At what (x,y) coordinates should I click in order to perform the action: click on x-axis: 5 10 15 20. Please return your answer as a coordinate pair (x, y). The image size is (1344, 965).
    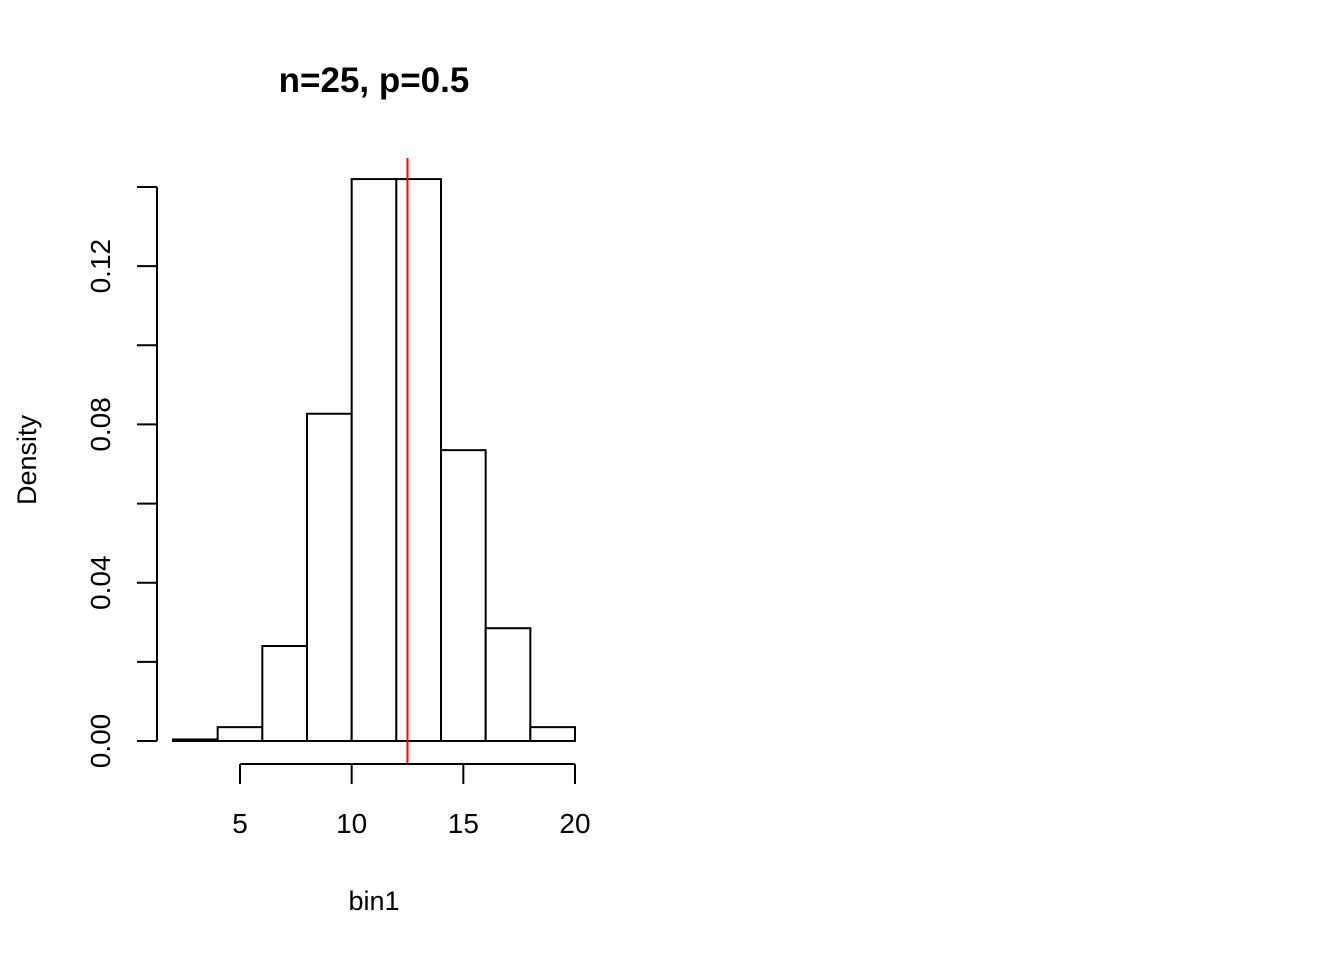
    Looking at the image, I should click on (411, 801).